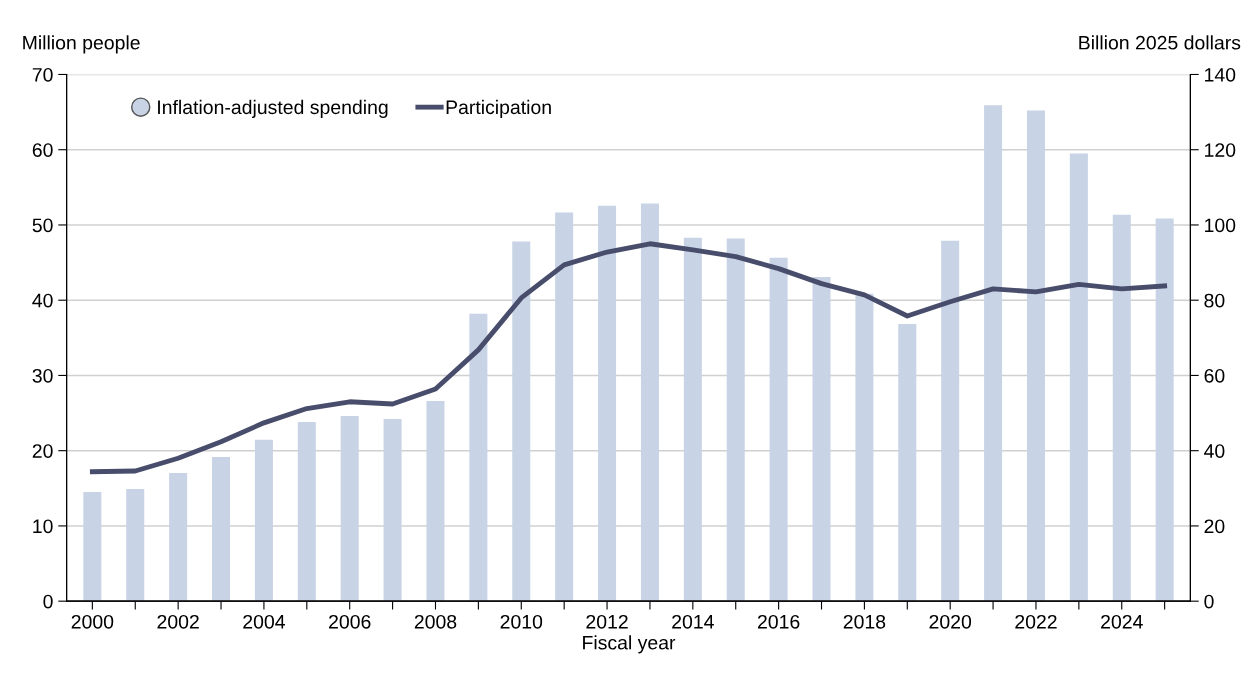  Describe the element at coordinates (350, 621) in the screenshot. I see `x-tick-label: 2006` at that location.